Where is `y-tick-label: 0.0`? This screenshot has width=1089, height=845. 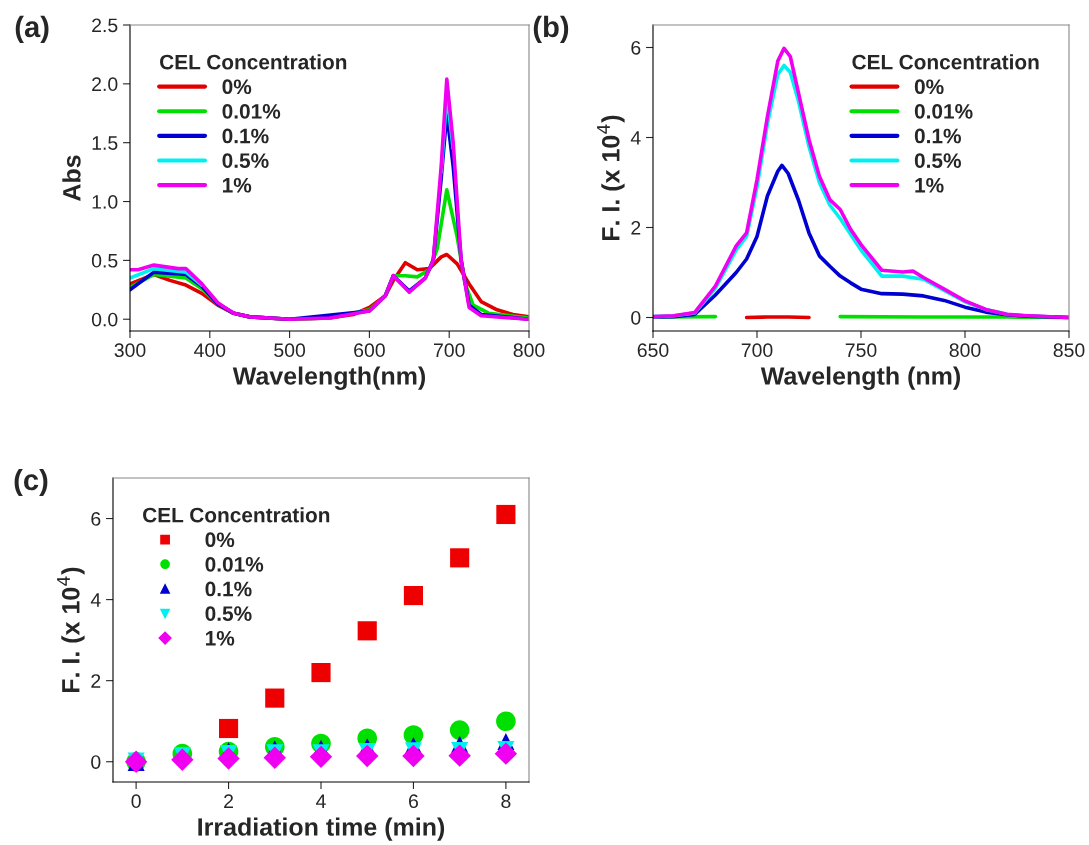 y-tick-label: 0.0 is located at coordinates (104, 319).